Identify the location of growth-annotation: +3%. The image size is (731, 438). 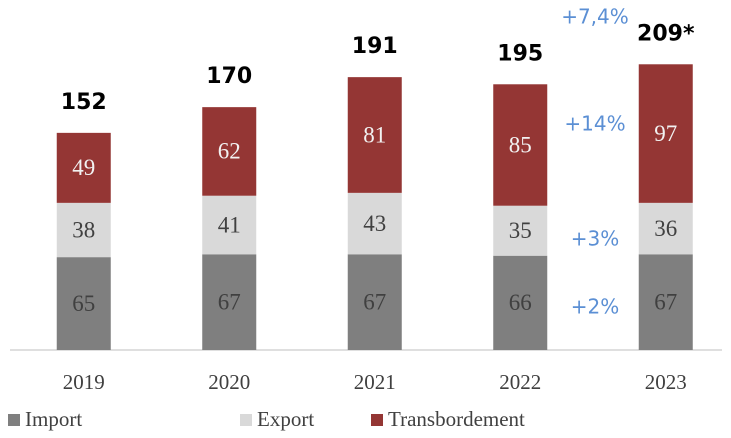
(595, 239).